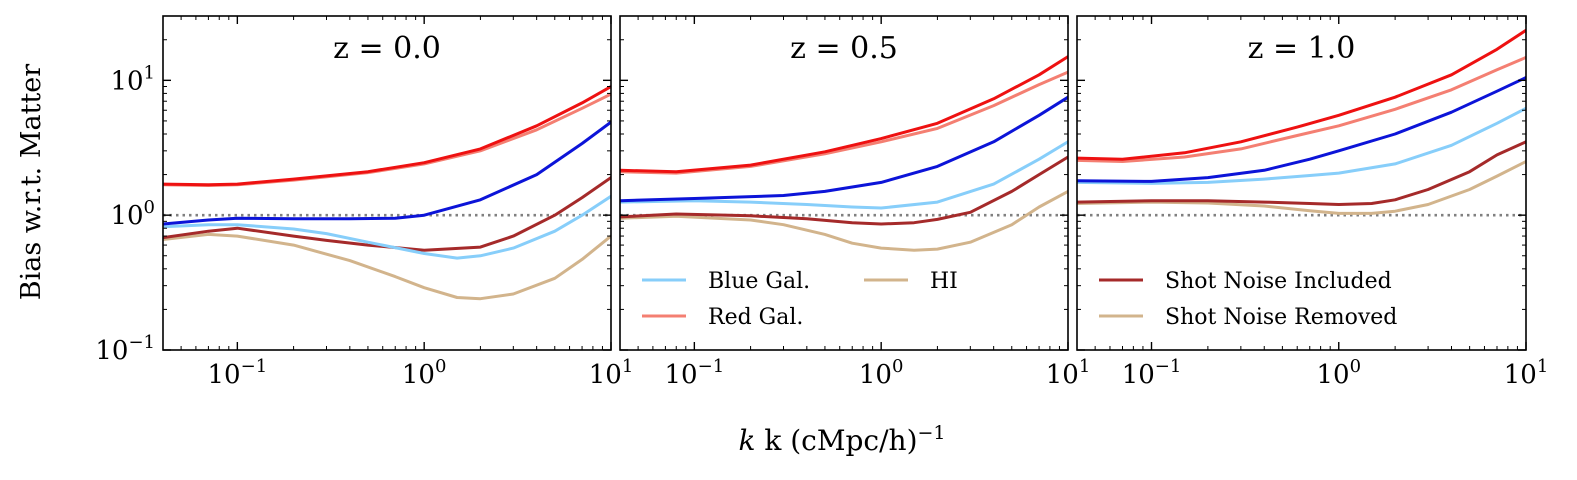  What do you see at coordinates (1248, 299) in the screenshot?
I see `legend: Shot Noise Included Shot Noise Removed` at bounding box center [1248, 299].